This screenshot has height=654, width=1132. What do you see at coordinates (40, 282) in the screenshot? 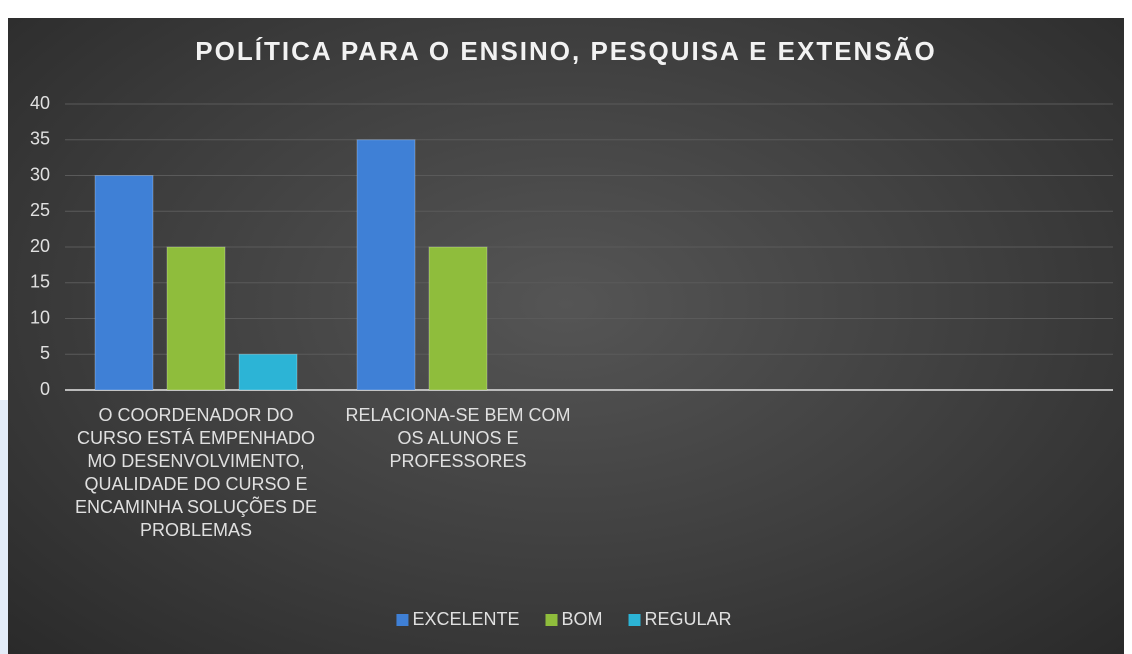
I see `y-tick-label: 15` at bounding box center [40, 282].